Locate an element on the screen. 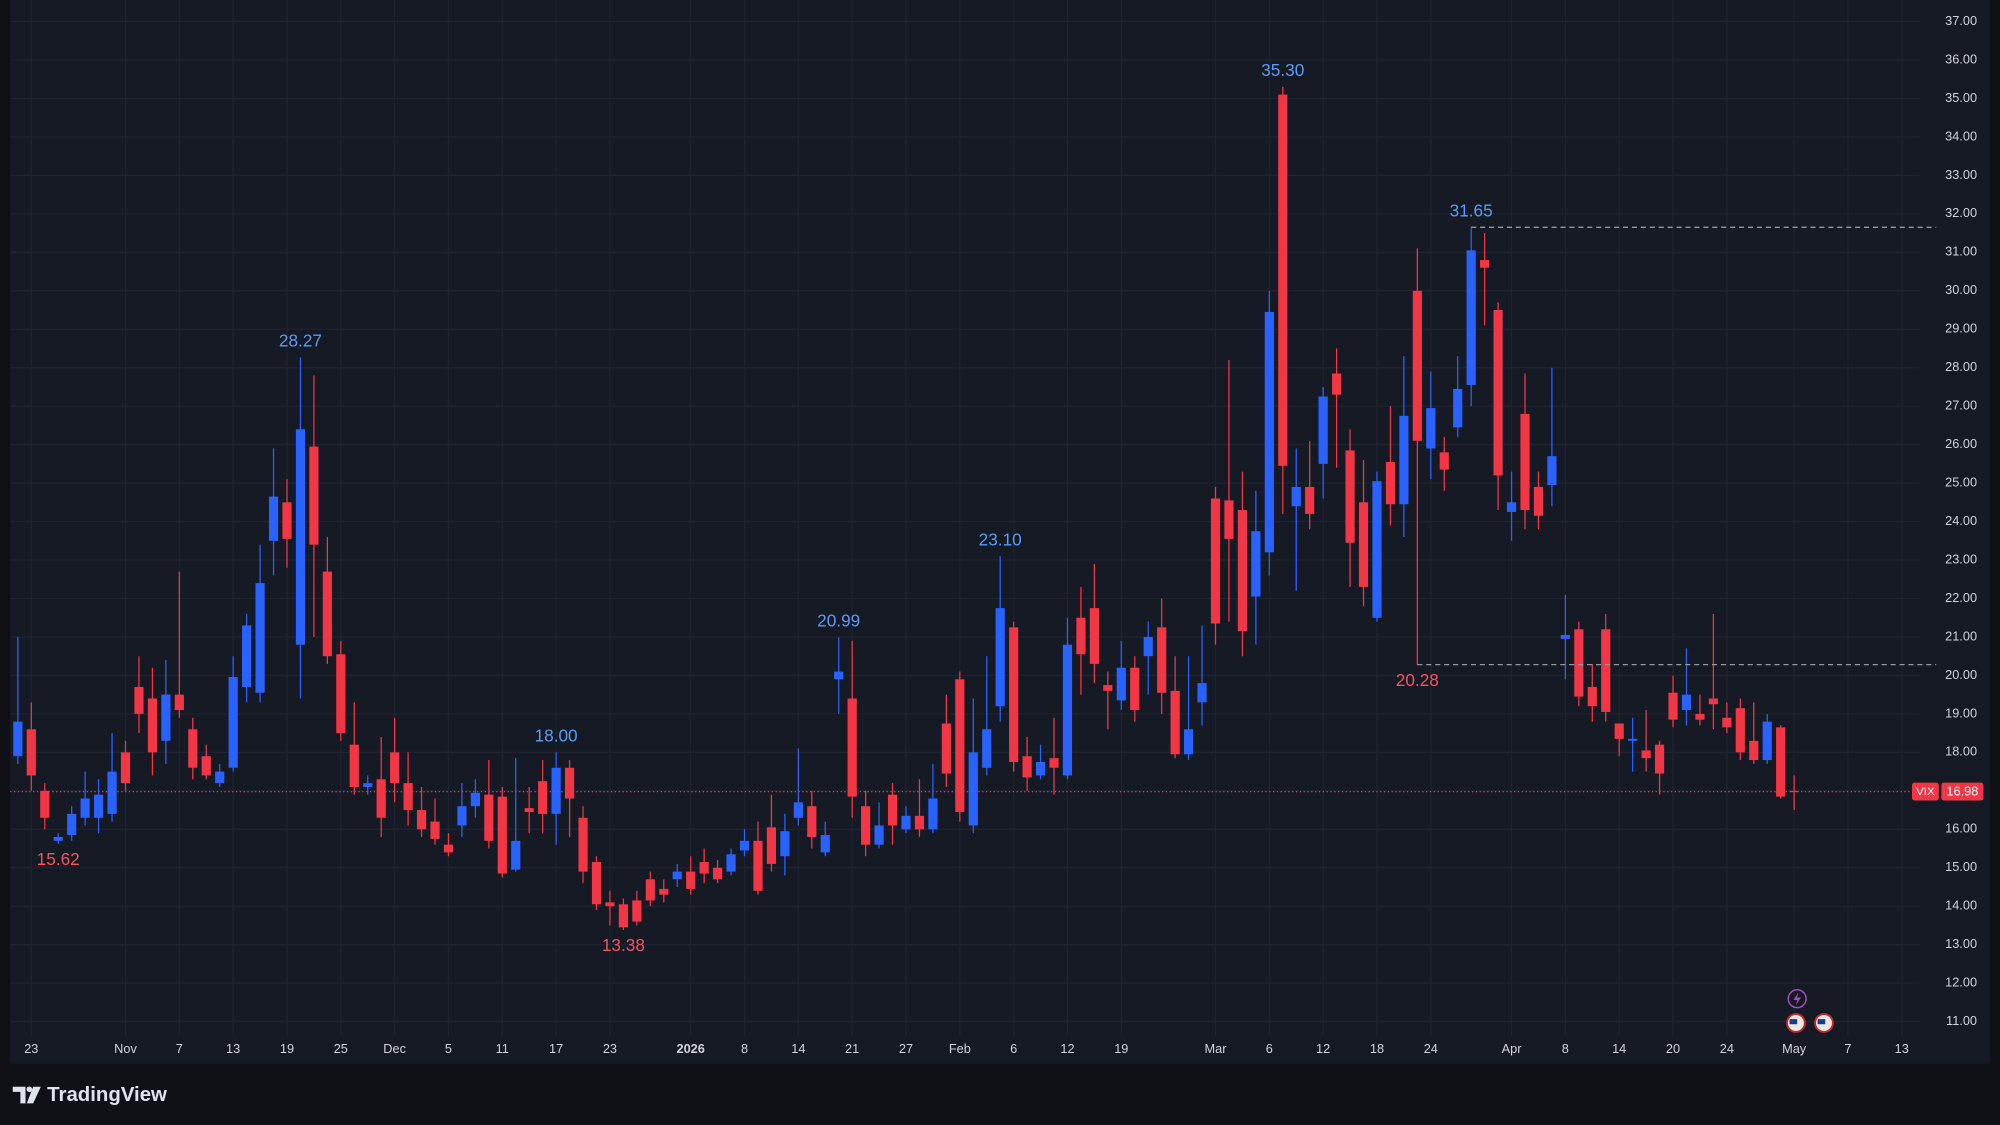  x-tick-label: 8 is located at coordinates (1565, 1048).